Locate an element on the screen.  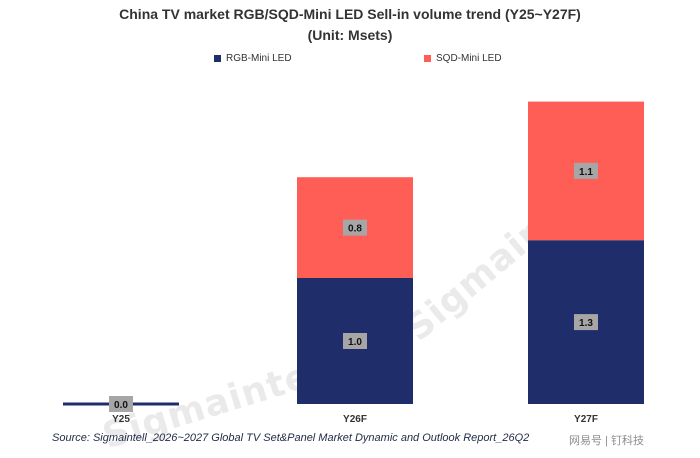
legend-swatch-rgb is located at coordinates (217, 58).